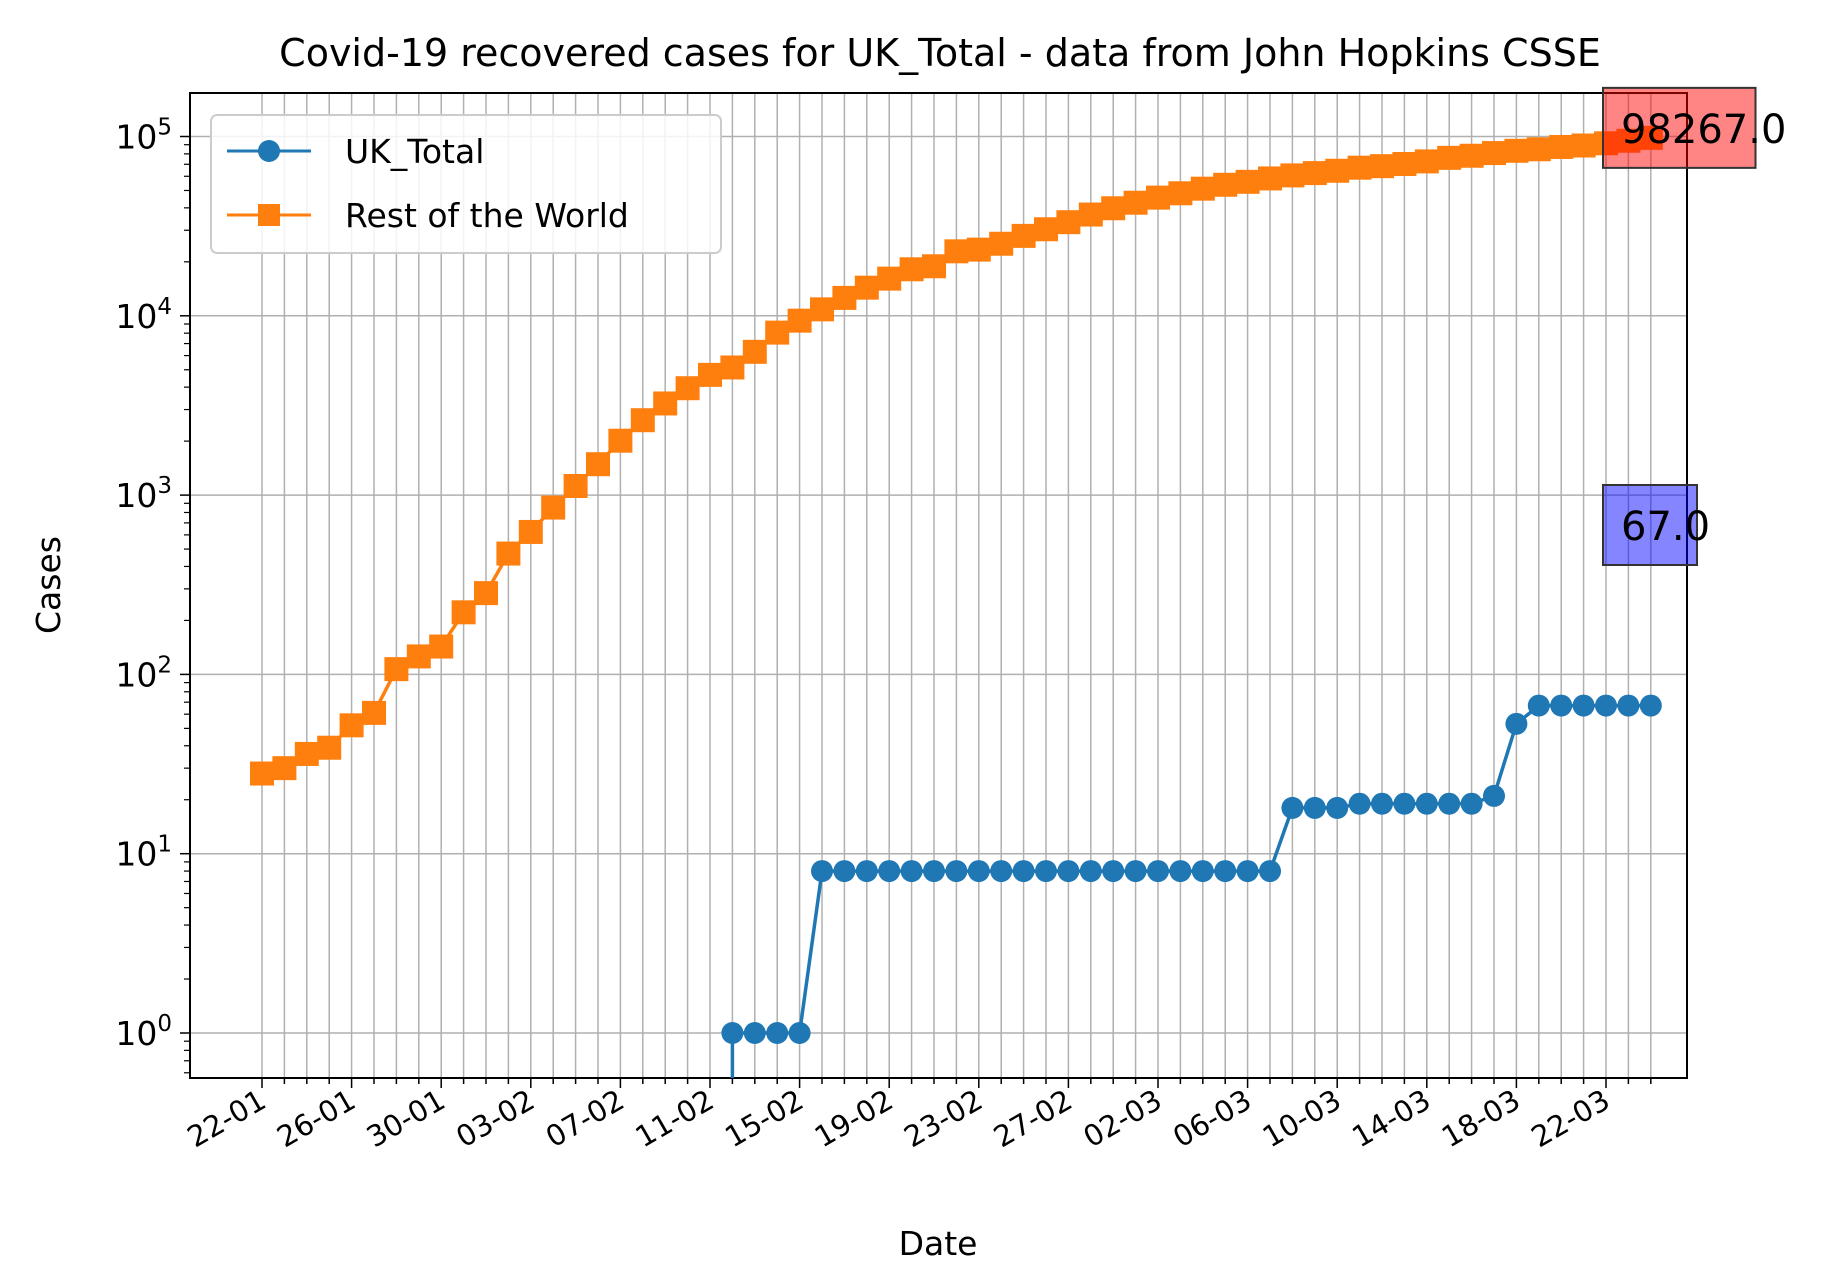 This screenshot has height=1287, width=1847. I want to click on y-axis: 100 101 102 103 104 105, so click(152, 594).